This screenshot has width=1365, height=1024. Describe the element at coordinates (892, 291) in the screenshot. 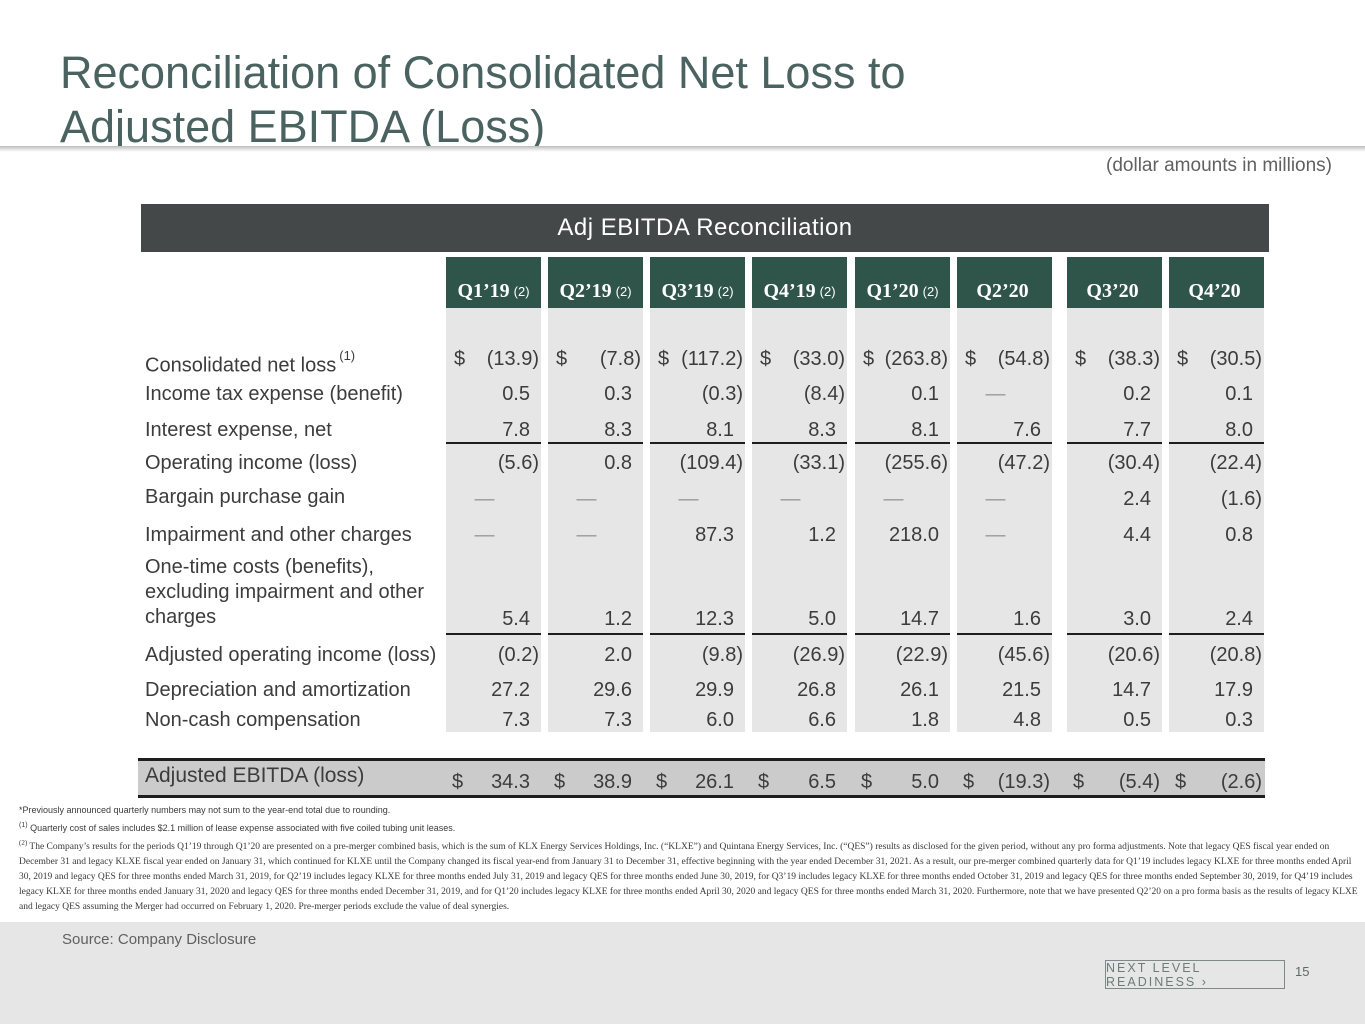

I see `column-header-label: Q1’20` at that location.